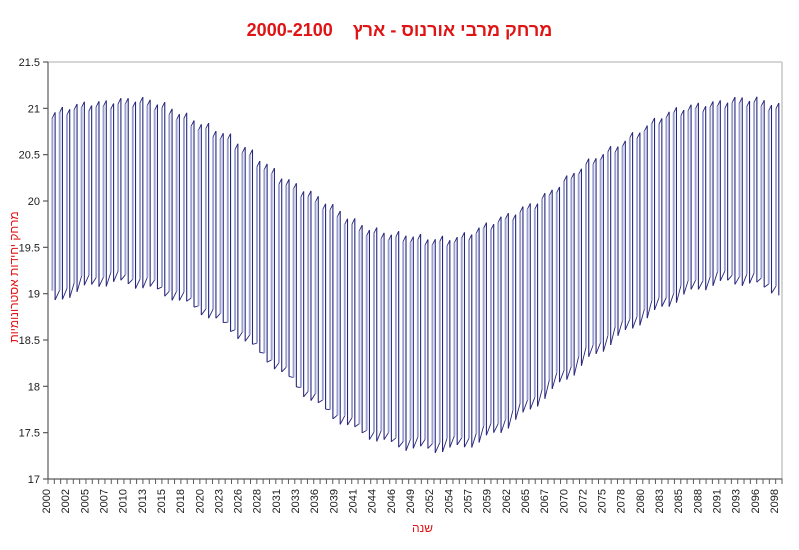 The image size is (799, 550). Describe the element at coordinates (698, 501) in the screenshot. I see `x-tick-label: 2088` at that location.